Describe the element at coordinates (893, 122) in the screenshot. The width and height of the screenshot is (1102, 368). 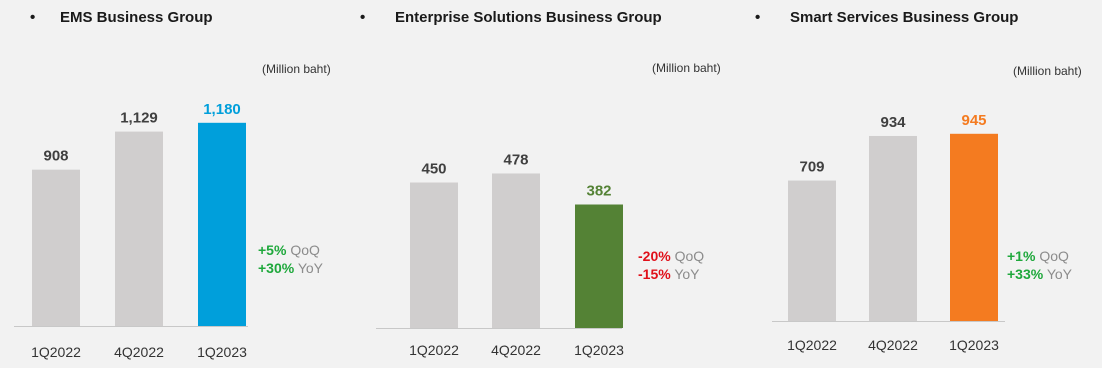
I see `bar-value-label: 934` at that location.